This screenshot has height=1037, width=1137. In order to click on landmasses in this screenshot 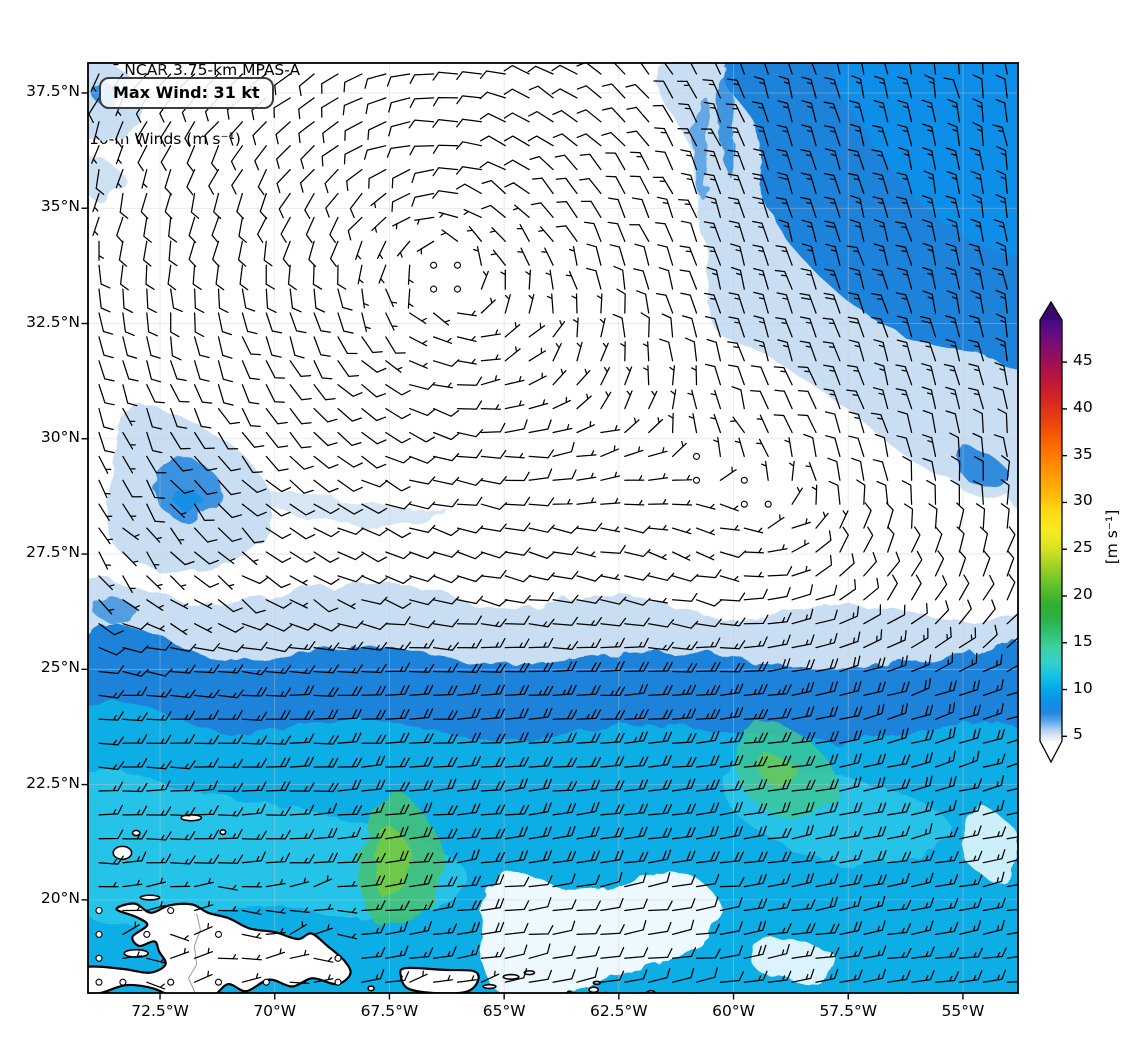, I will do `click(372, 903)`.